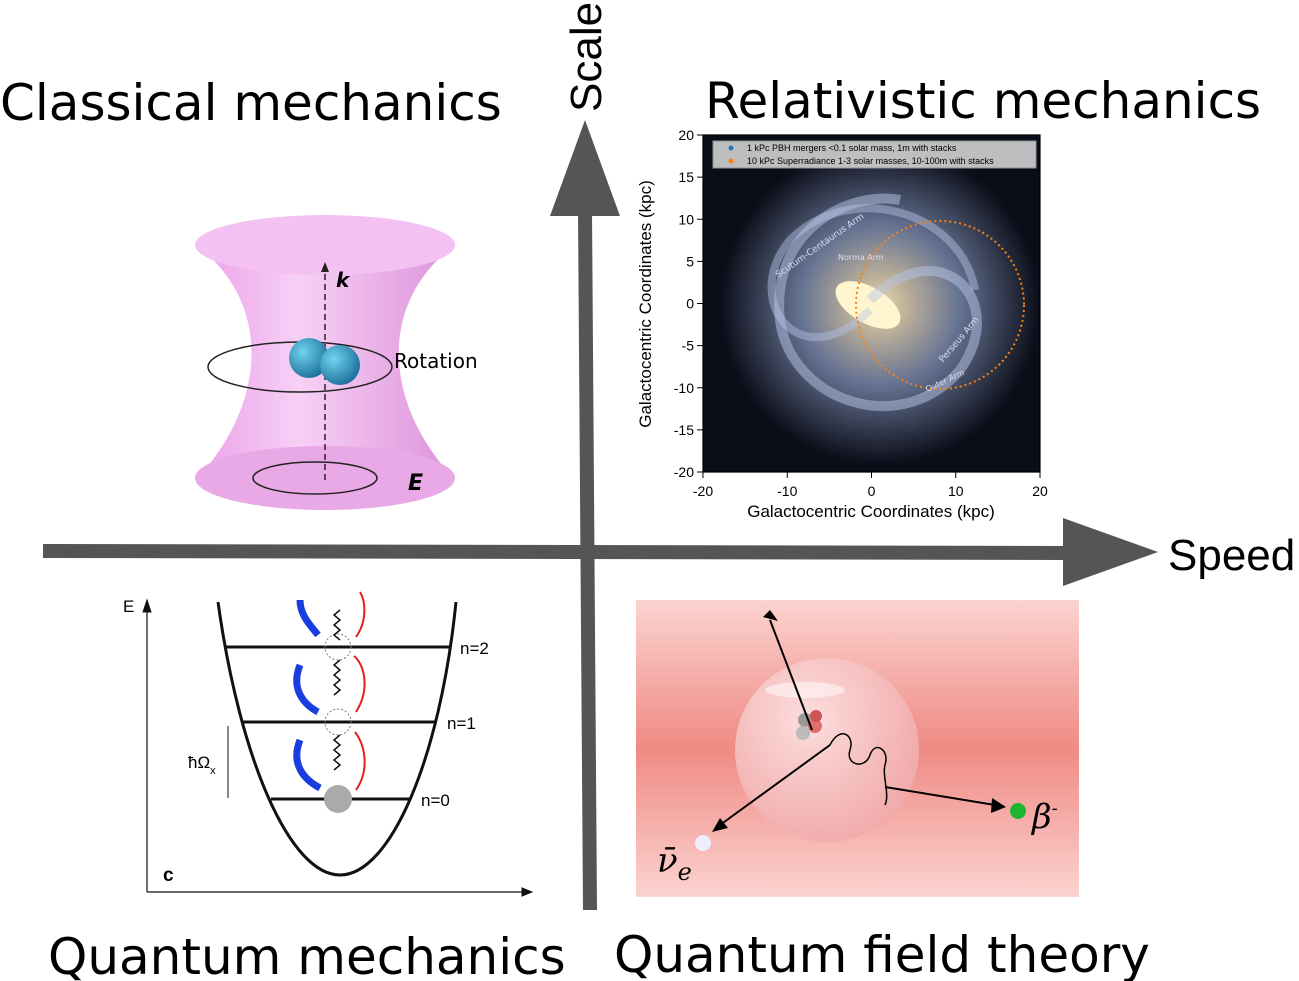 Image resolution: width=1299 pixels, height=981 pixels. What do you see at coordinates (787, 491) in the screenshot?
I see `x-tick-label: -10` at bounding box center [787, 491].